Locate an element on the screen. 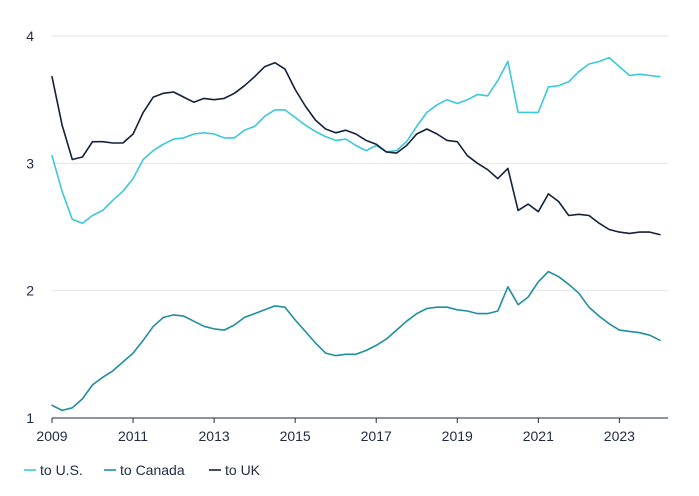 The image size is (699, 496). legend: to U.S. to Canada to UK is located at coordinates (142, 470).